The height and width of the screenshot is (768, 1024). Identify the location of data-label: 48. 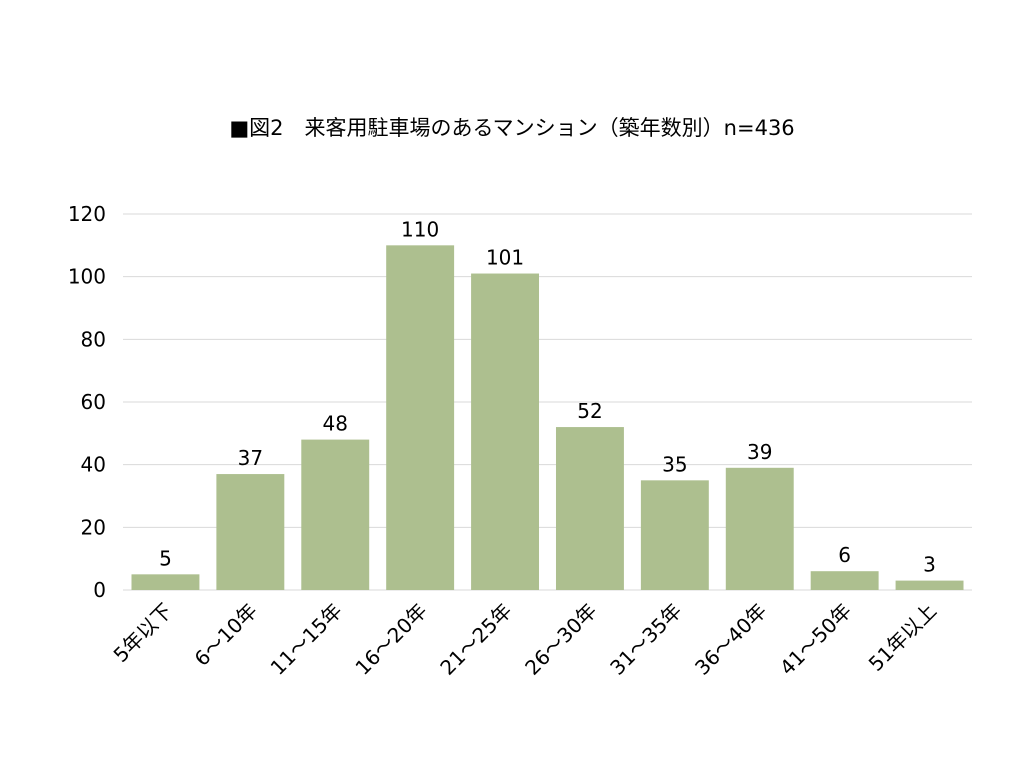
(335, 424).